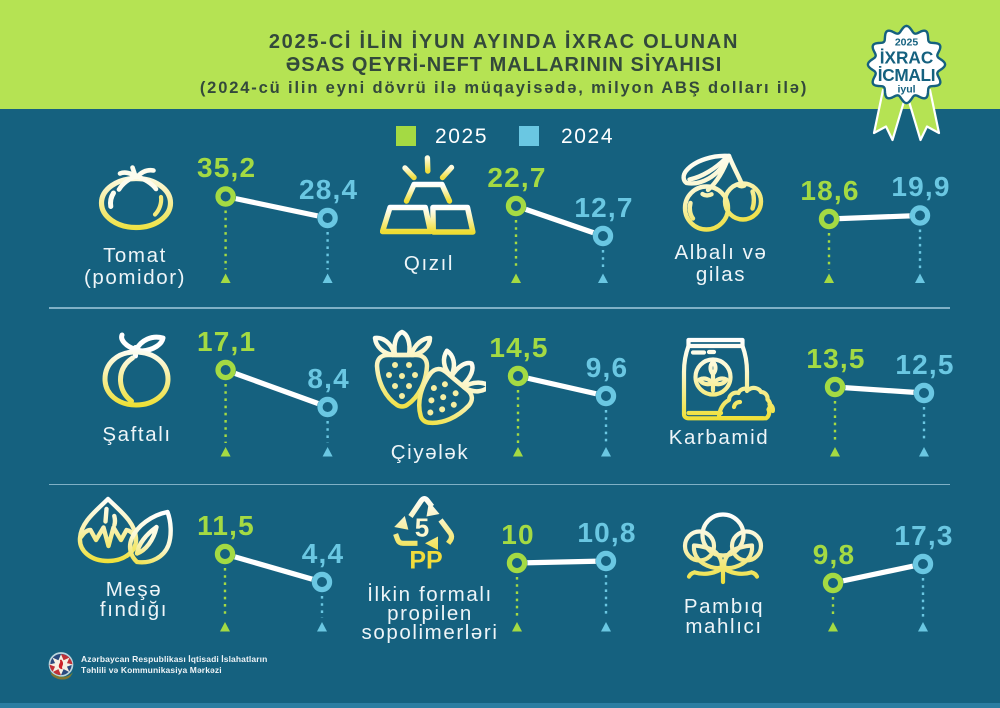 The width and height of the screenshot is (1000, 708). Describe the element at coordinates (906, 90) in the screenshot. I see `svg-text: iyul` at that location.